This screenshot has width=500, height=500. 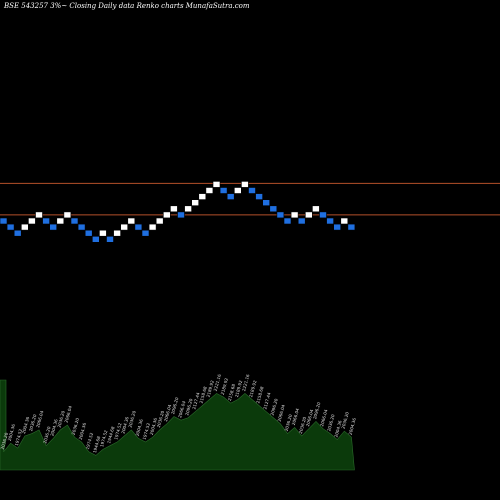 What do you see at coordinates (177, 425) in the screenshot?
I see `volume-area` at bounding box center [177, 425].